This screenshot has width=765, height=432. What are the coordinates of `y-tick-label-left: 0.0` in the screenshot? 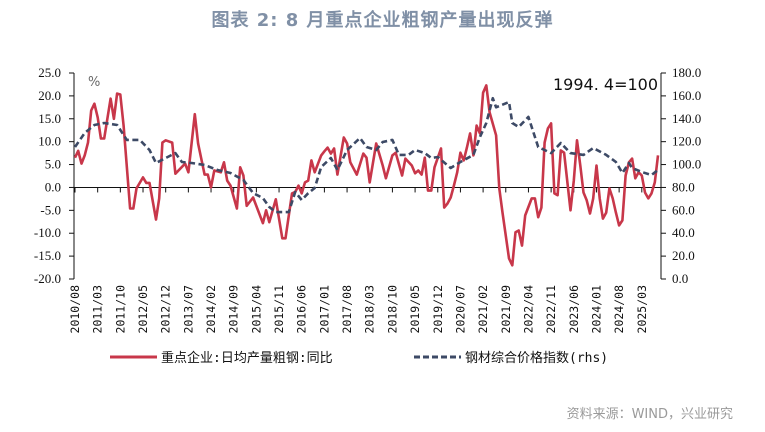 It's located at (53, 186).